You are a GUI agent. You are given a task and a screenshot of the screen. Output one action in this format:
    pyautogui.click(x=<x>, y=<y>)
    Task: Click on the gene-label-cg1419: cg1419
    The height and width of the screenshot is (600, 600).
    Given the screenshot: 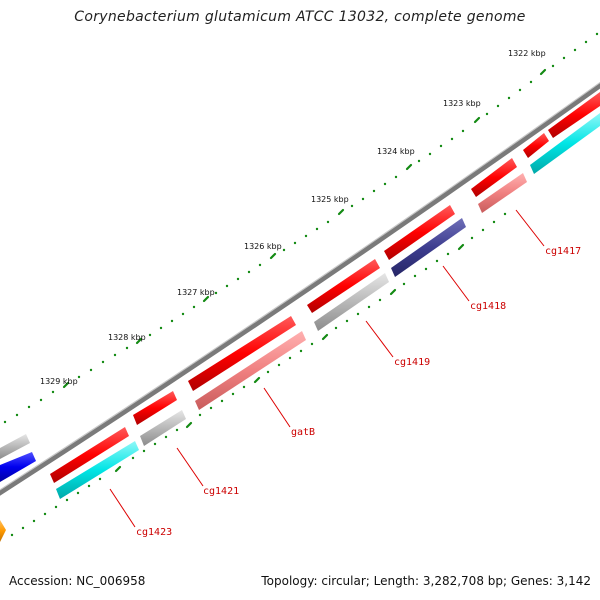 What is the action you would take?
    pyautogui.click(x=412, y=362)
    